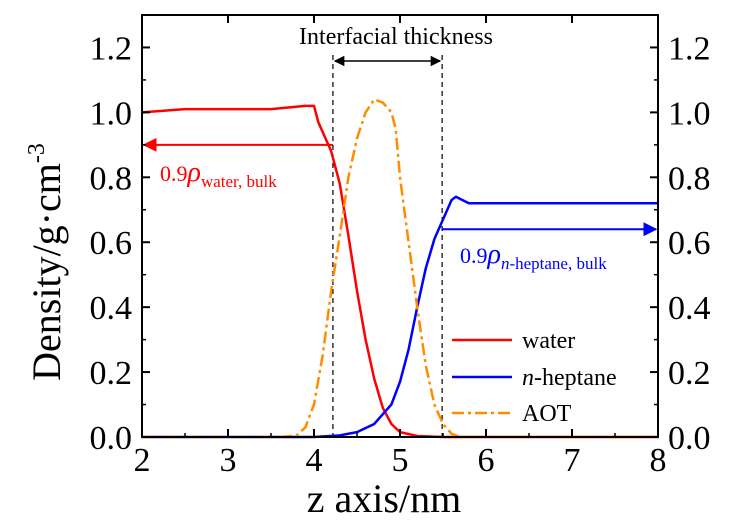 The height and width of the screenshot is (523, 732). I want to click on y-tick-label-left: 0.8, so click(111, 178).